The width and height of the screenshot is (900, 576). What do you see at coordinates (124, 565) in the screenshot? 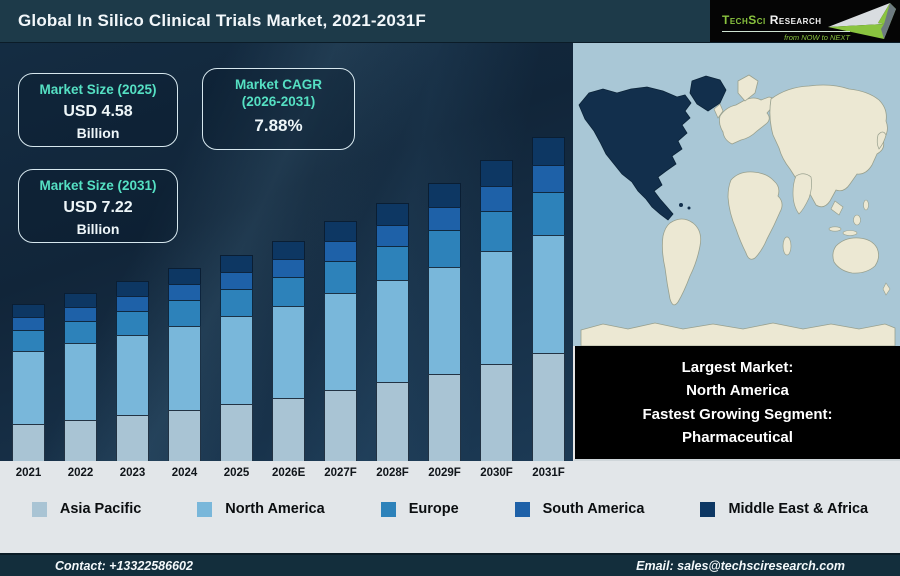
I see `contact-phone: Contact: +13322586602` at bounding box center [124, 565].